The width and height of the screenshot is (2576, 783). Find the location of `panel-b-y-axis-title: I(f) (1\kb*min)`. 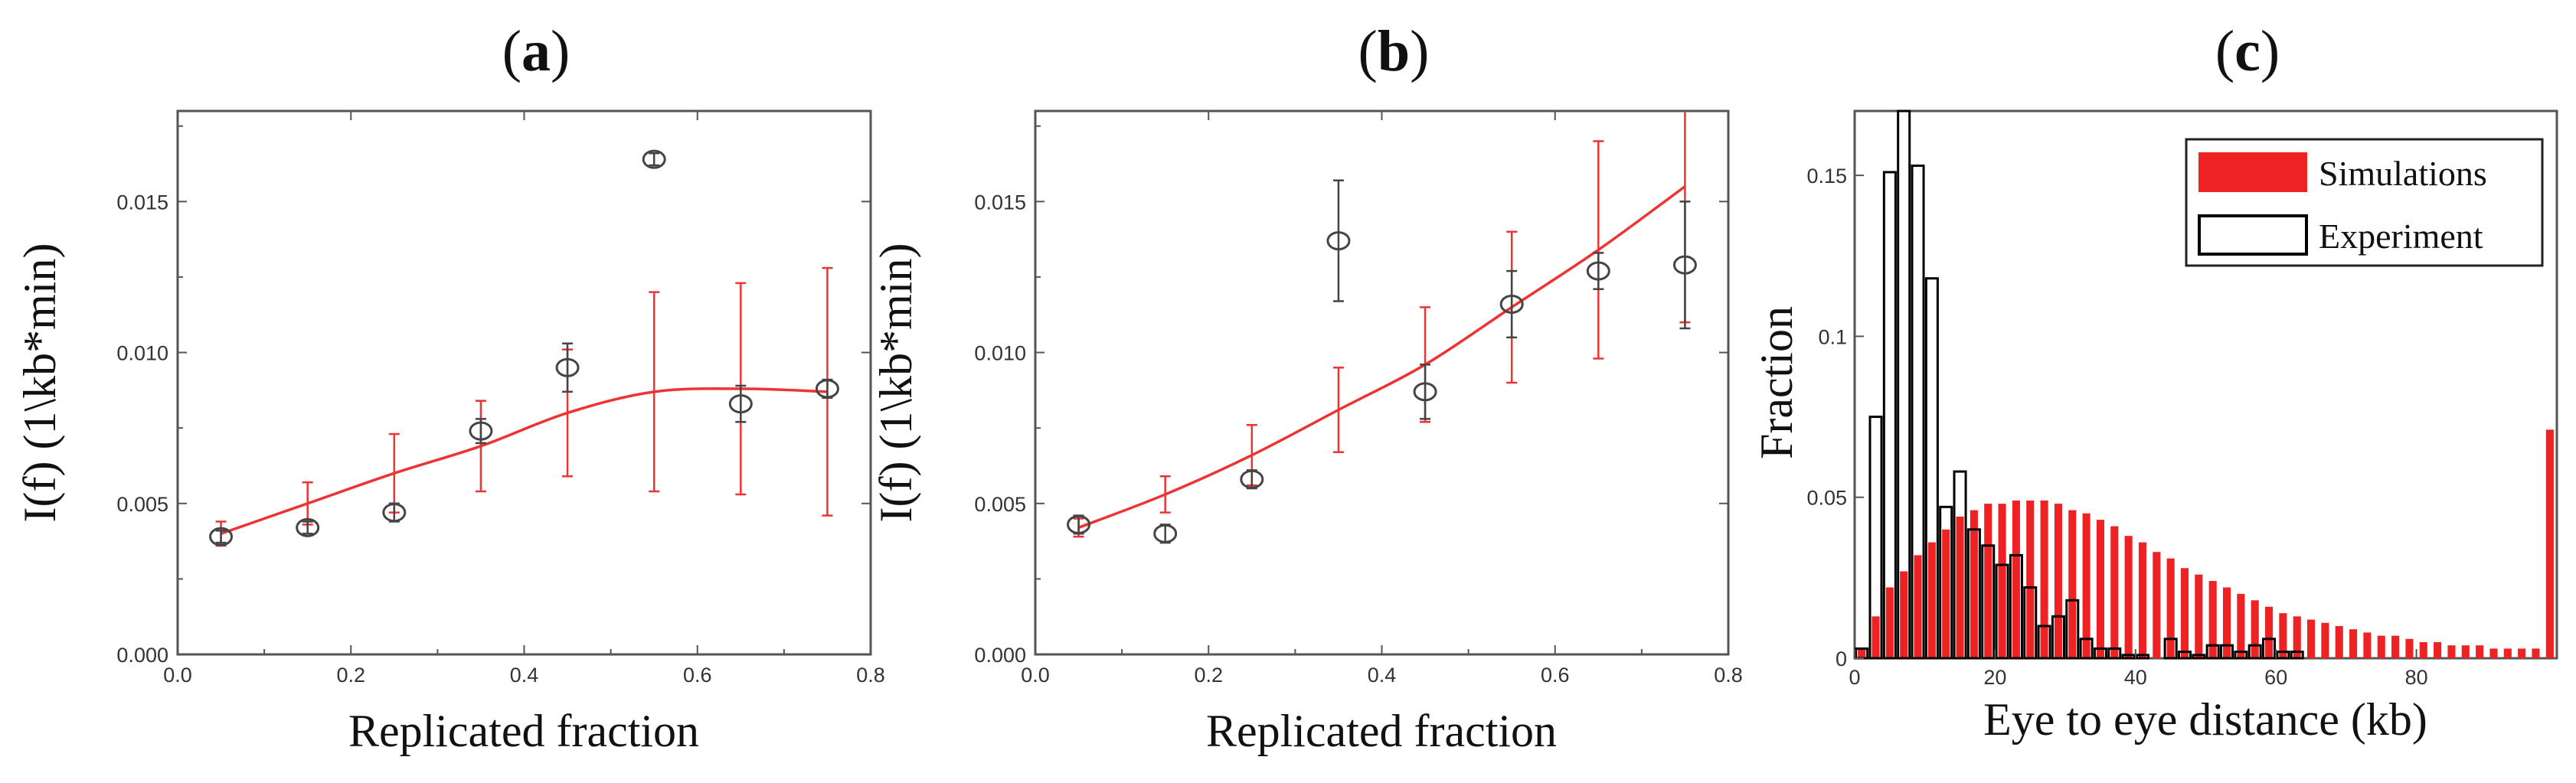

panel-b-y-axis-title: I(f) (1\kb*min) is located at coordinates (896, 383).